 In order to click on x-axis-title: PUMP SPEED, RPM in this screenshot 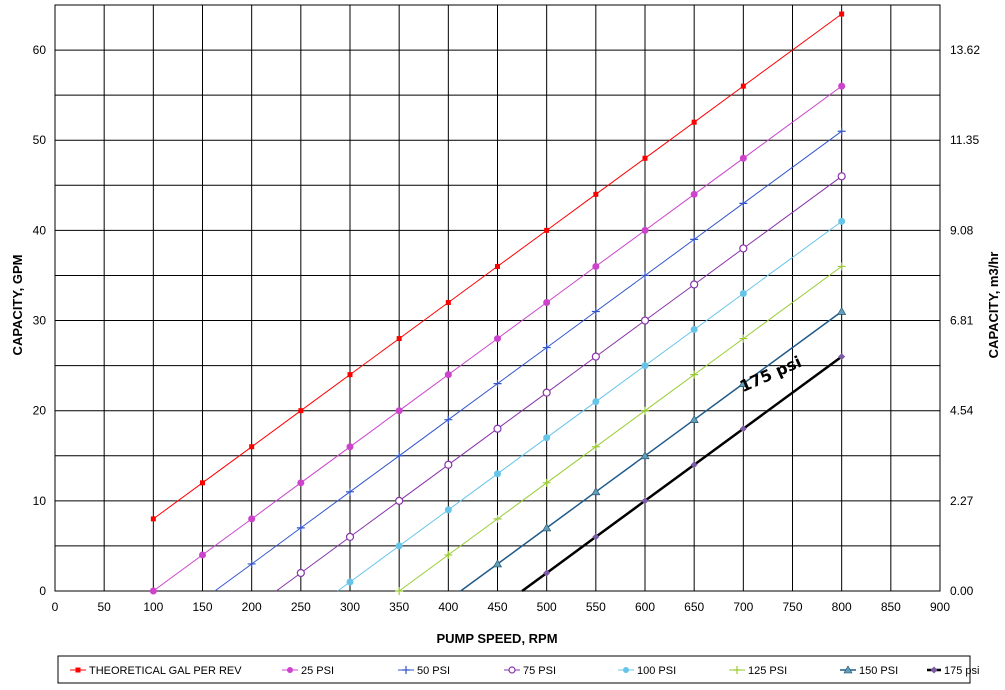, I will do `click(496, 638)`.